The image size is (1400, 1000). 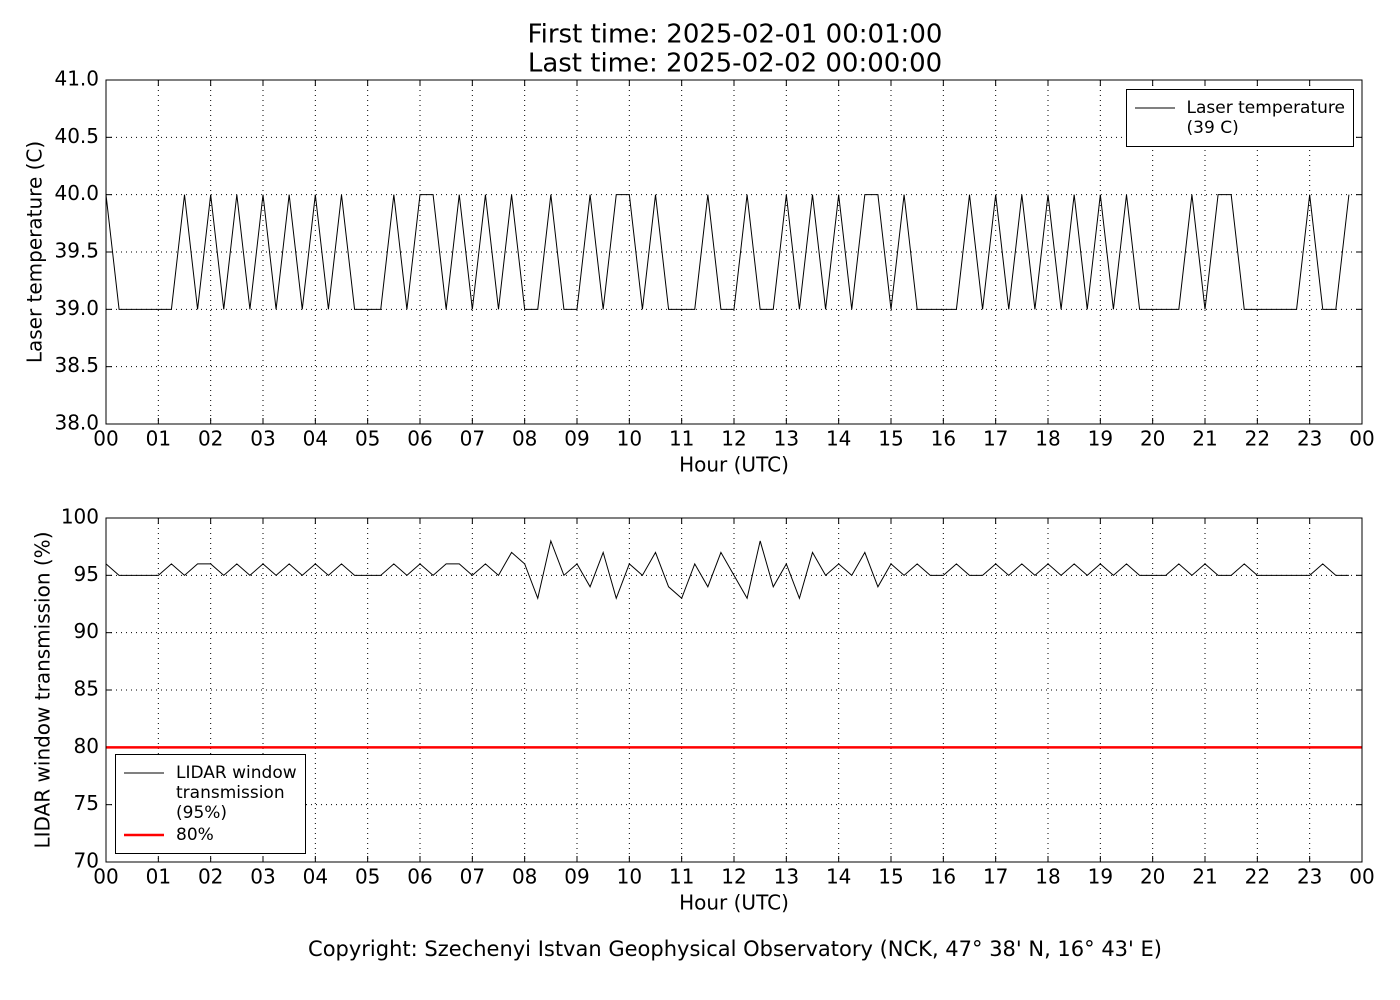 I want to click on y-tick-label: 40.5, so click(x=76, y=136).